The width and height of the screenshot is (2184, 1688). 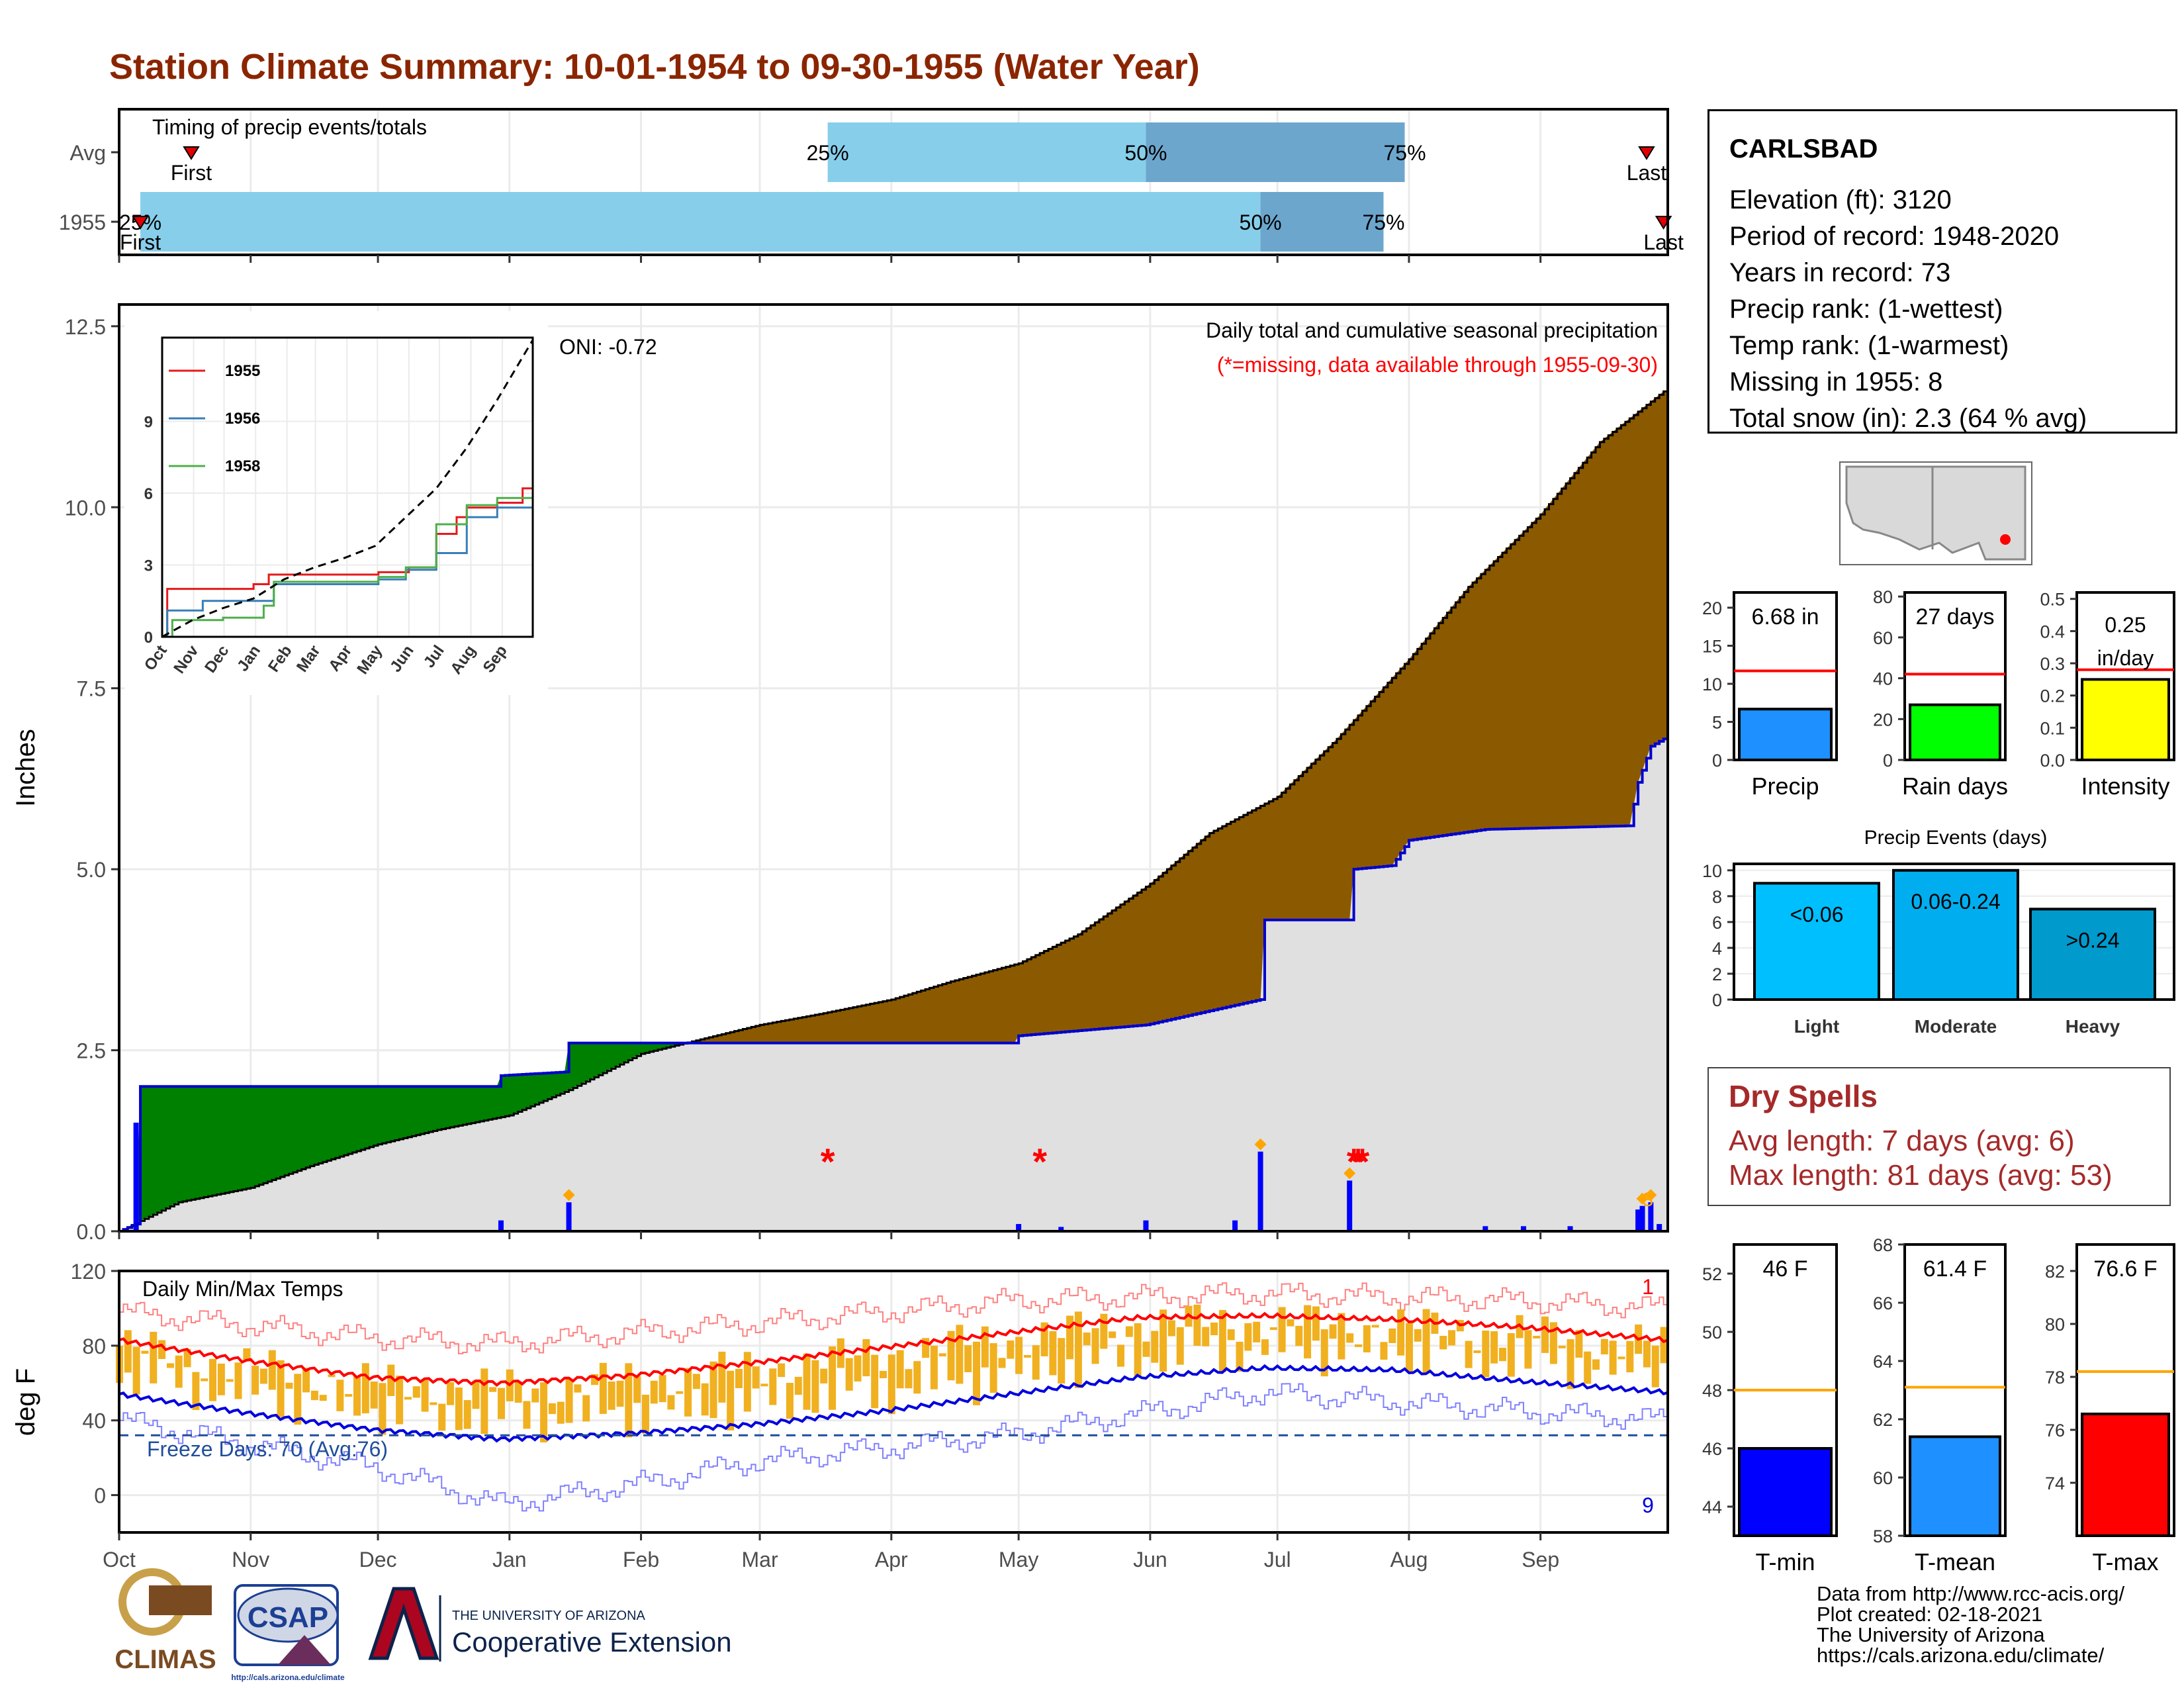 I want to click on inset-y-tick-label: 3, so click(x=148, y=566).